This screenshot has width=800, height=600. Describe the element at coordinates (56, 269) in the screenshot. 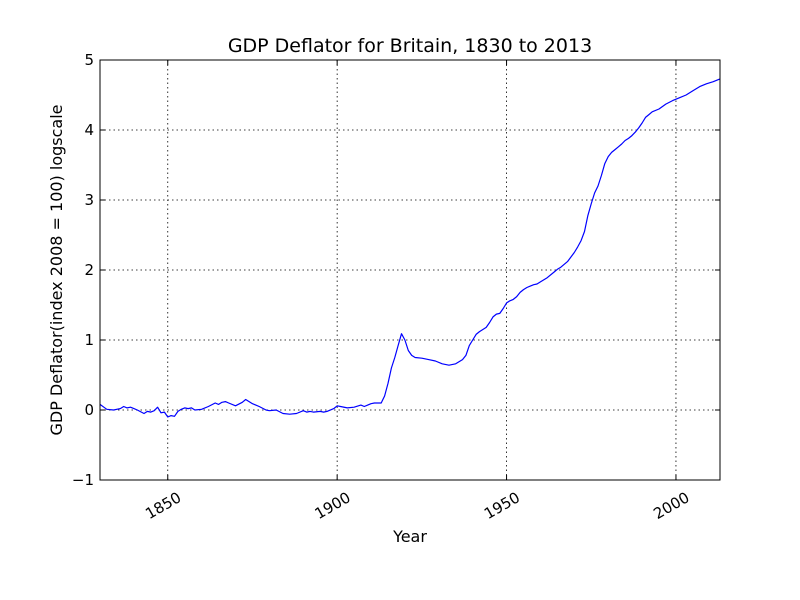

I see `y-axis-label: GDP Deflator(index 2008 = 100) logscale` at that location.